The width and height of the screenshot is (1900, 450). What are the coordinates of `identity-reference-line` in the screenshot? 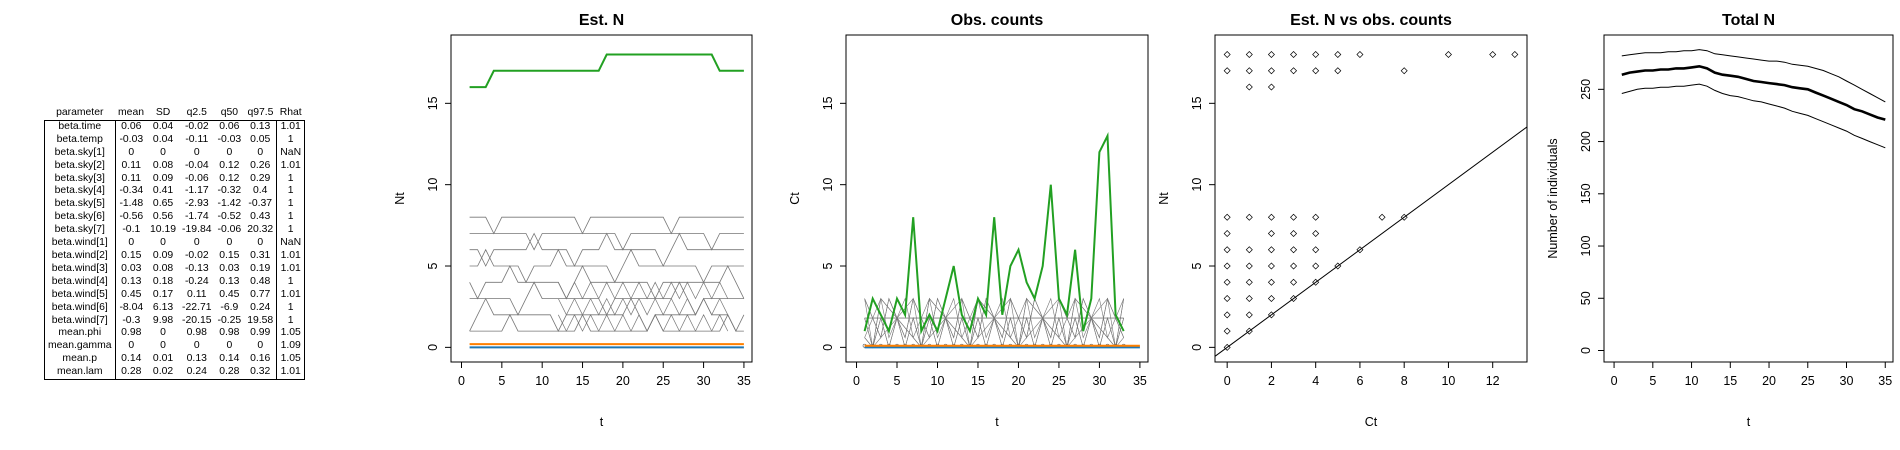 It's located at (1371, 241).